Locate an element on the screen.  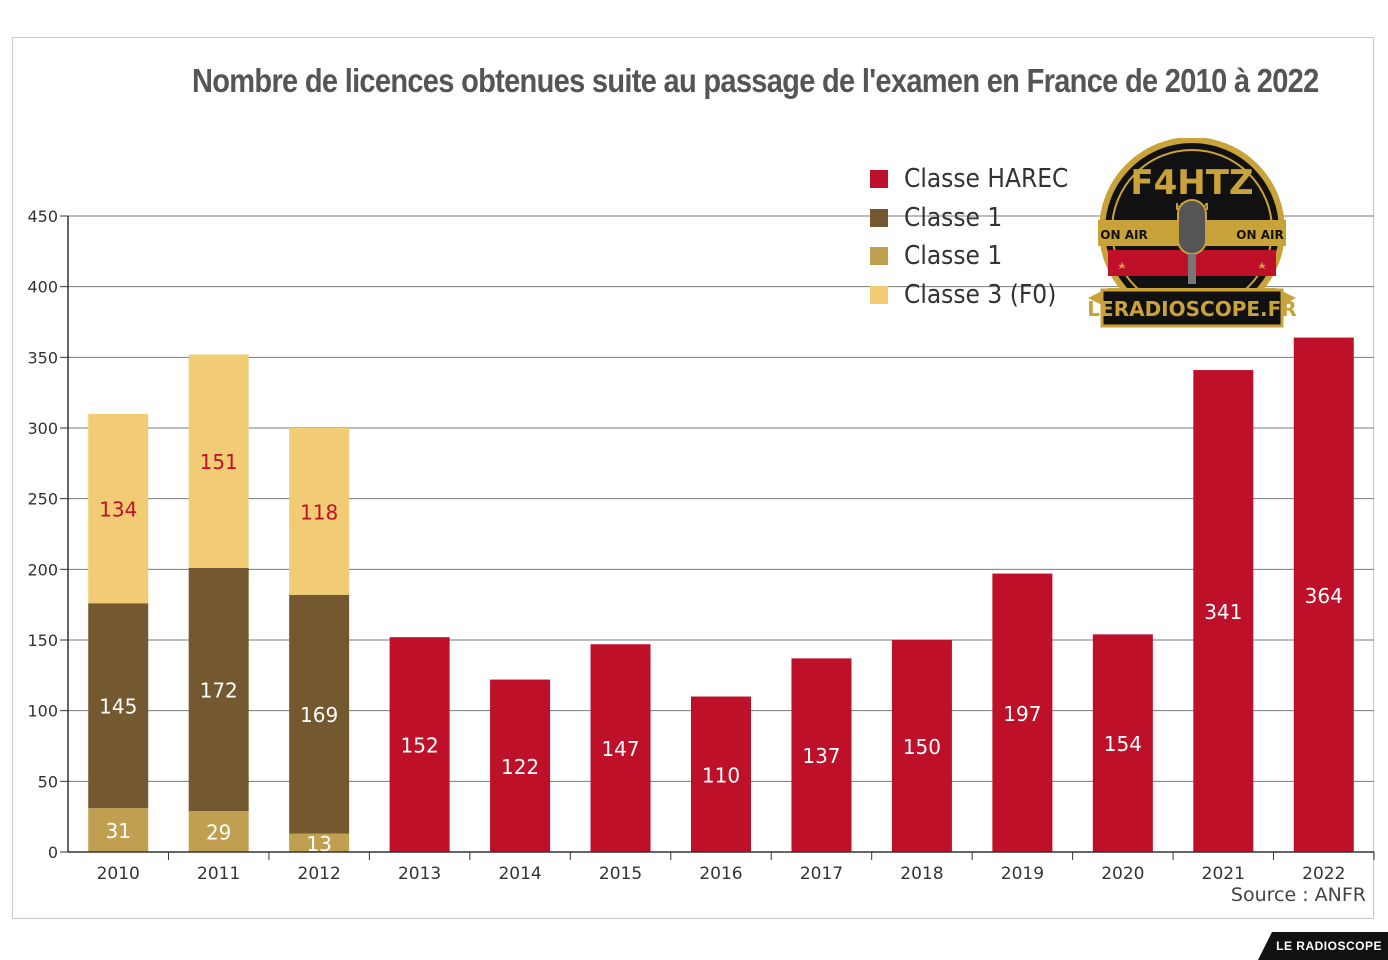
legend-item-classe3: Classe 3 (F0) is located at coordinates (978, 295).